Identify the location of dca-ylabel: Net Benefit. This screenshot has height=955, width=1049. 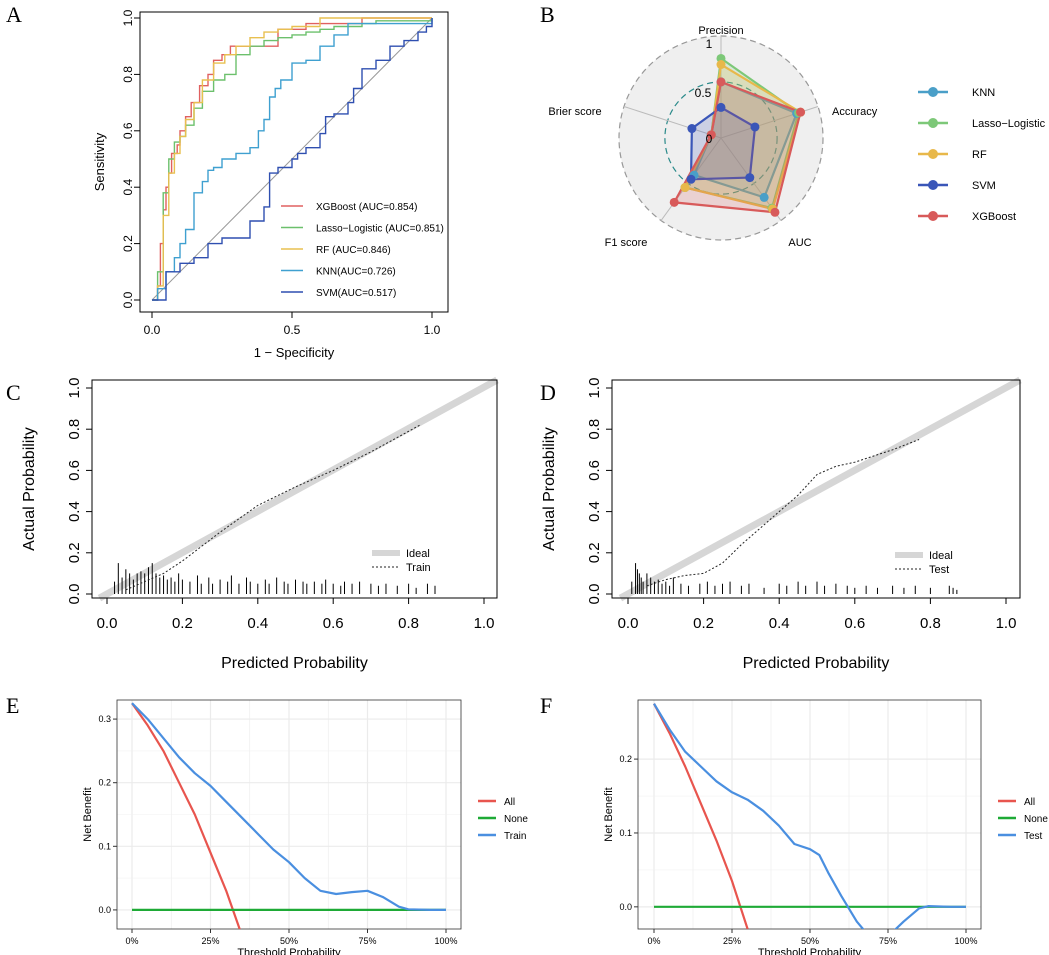
(609, 814).